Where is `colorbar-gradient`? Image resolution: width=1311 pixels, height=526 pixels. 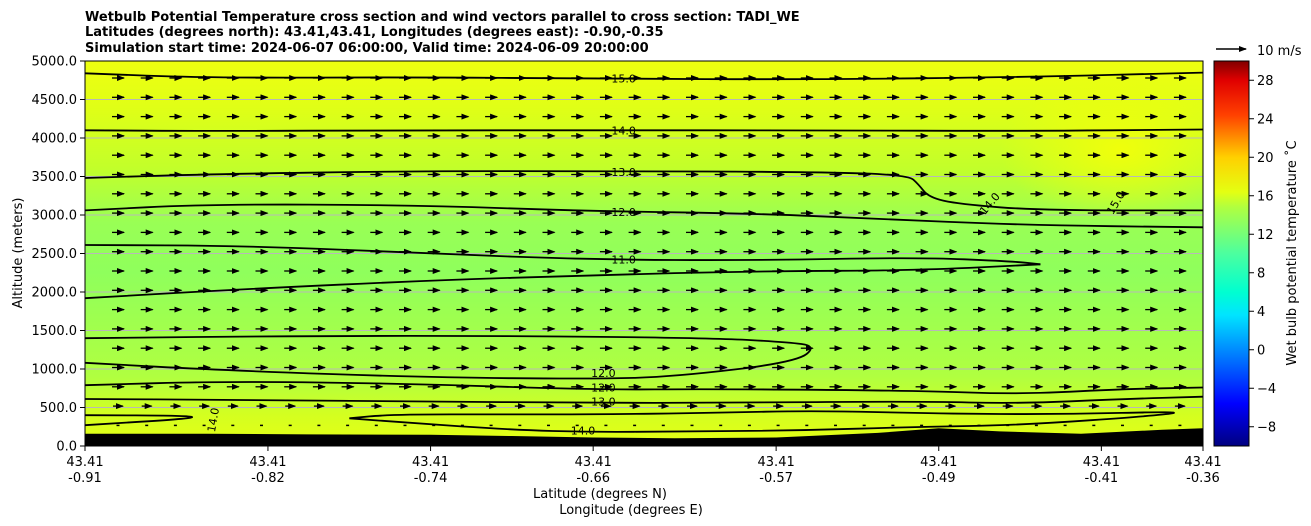 colorbar-gradient is located at coordinates (1231, 253).